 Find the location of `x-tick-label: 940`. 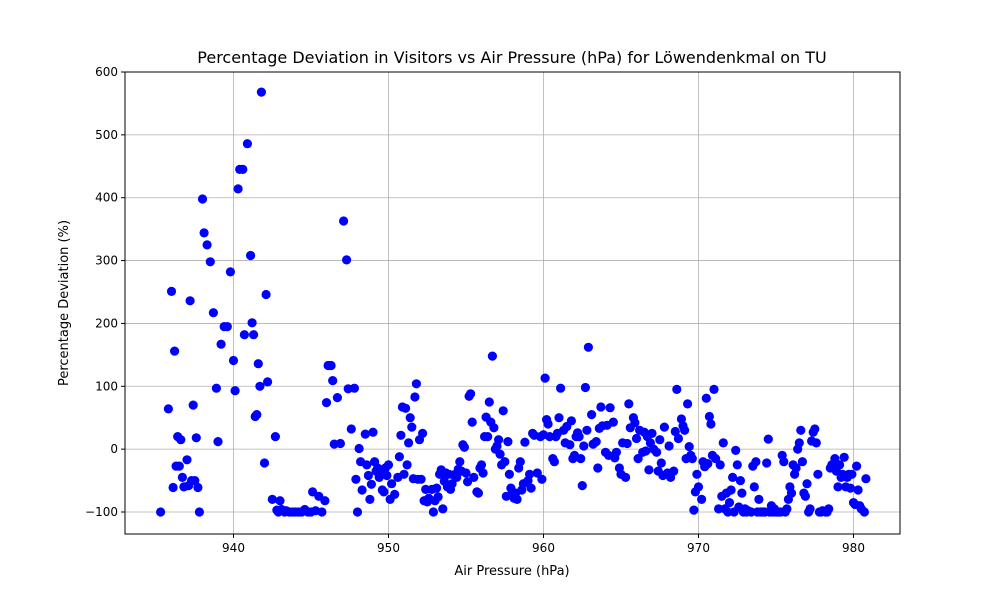

x-tick-label: 940 is located at coordinates (233, 548).